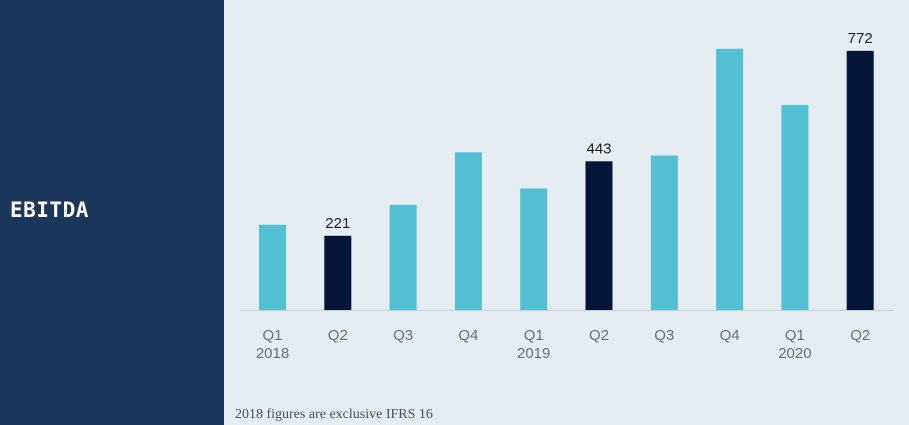 Image resolution: width=909 pixels, height=425 pixels. Describe the element at coordinates (598, 148) in the screenshot. I see `data-label: 443` at that location.